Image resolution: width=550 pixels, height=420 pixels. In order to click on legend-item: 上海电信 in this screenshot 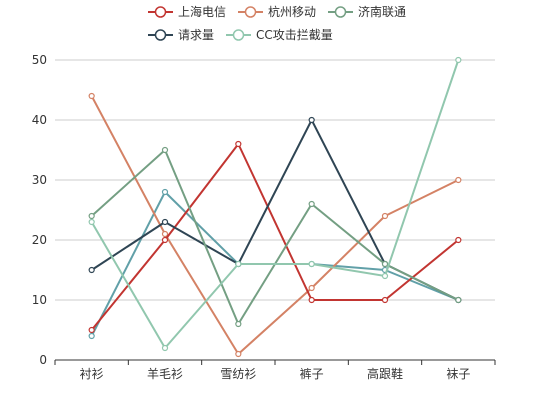, I will do `click(187, 11)`.